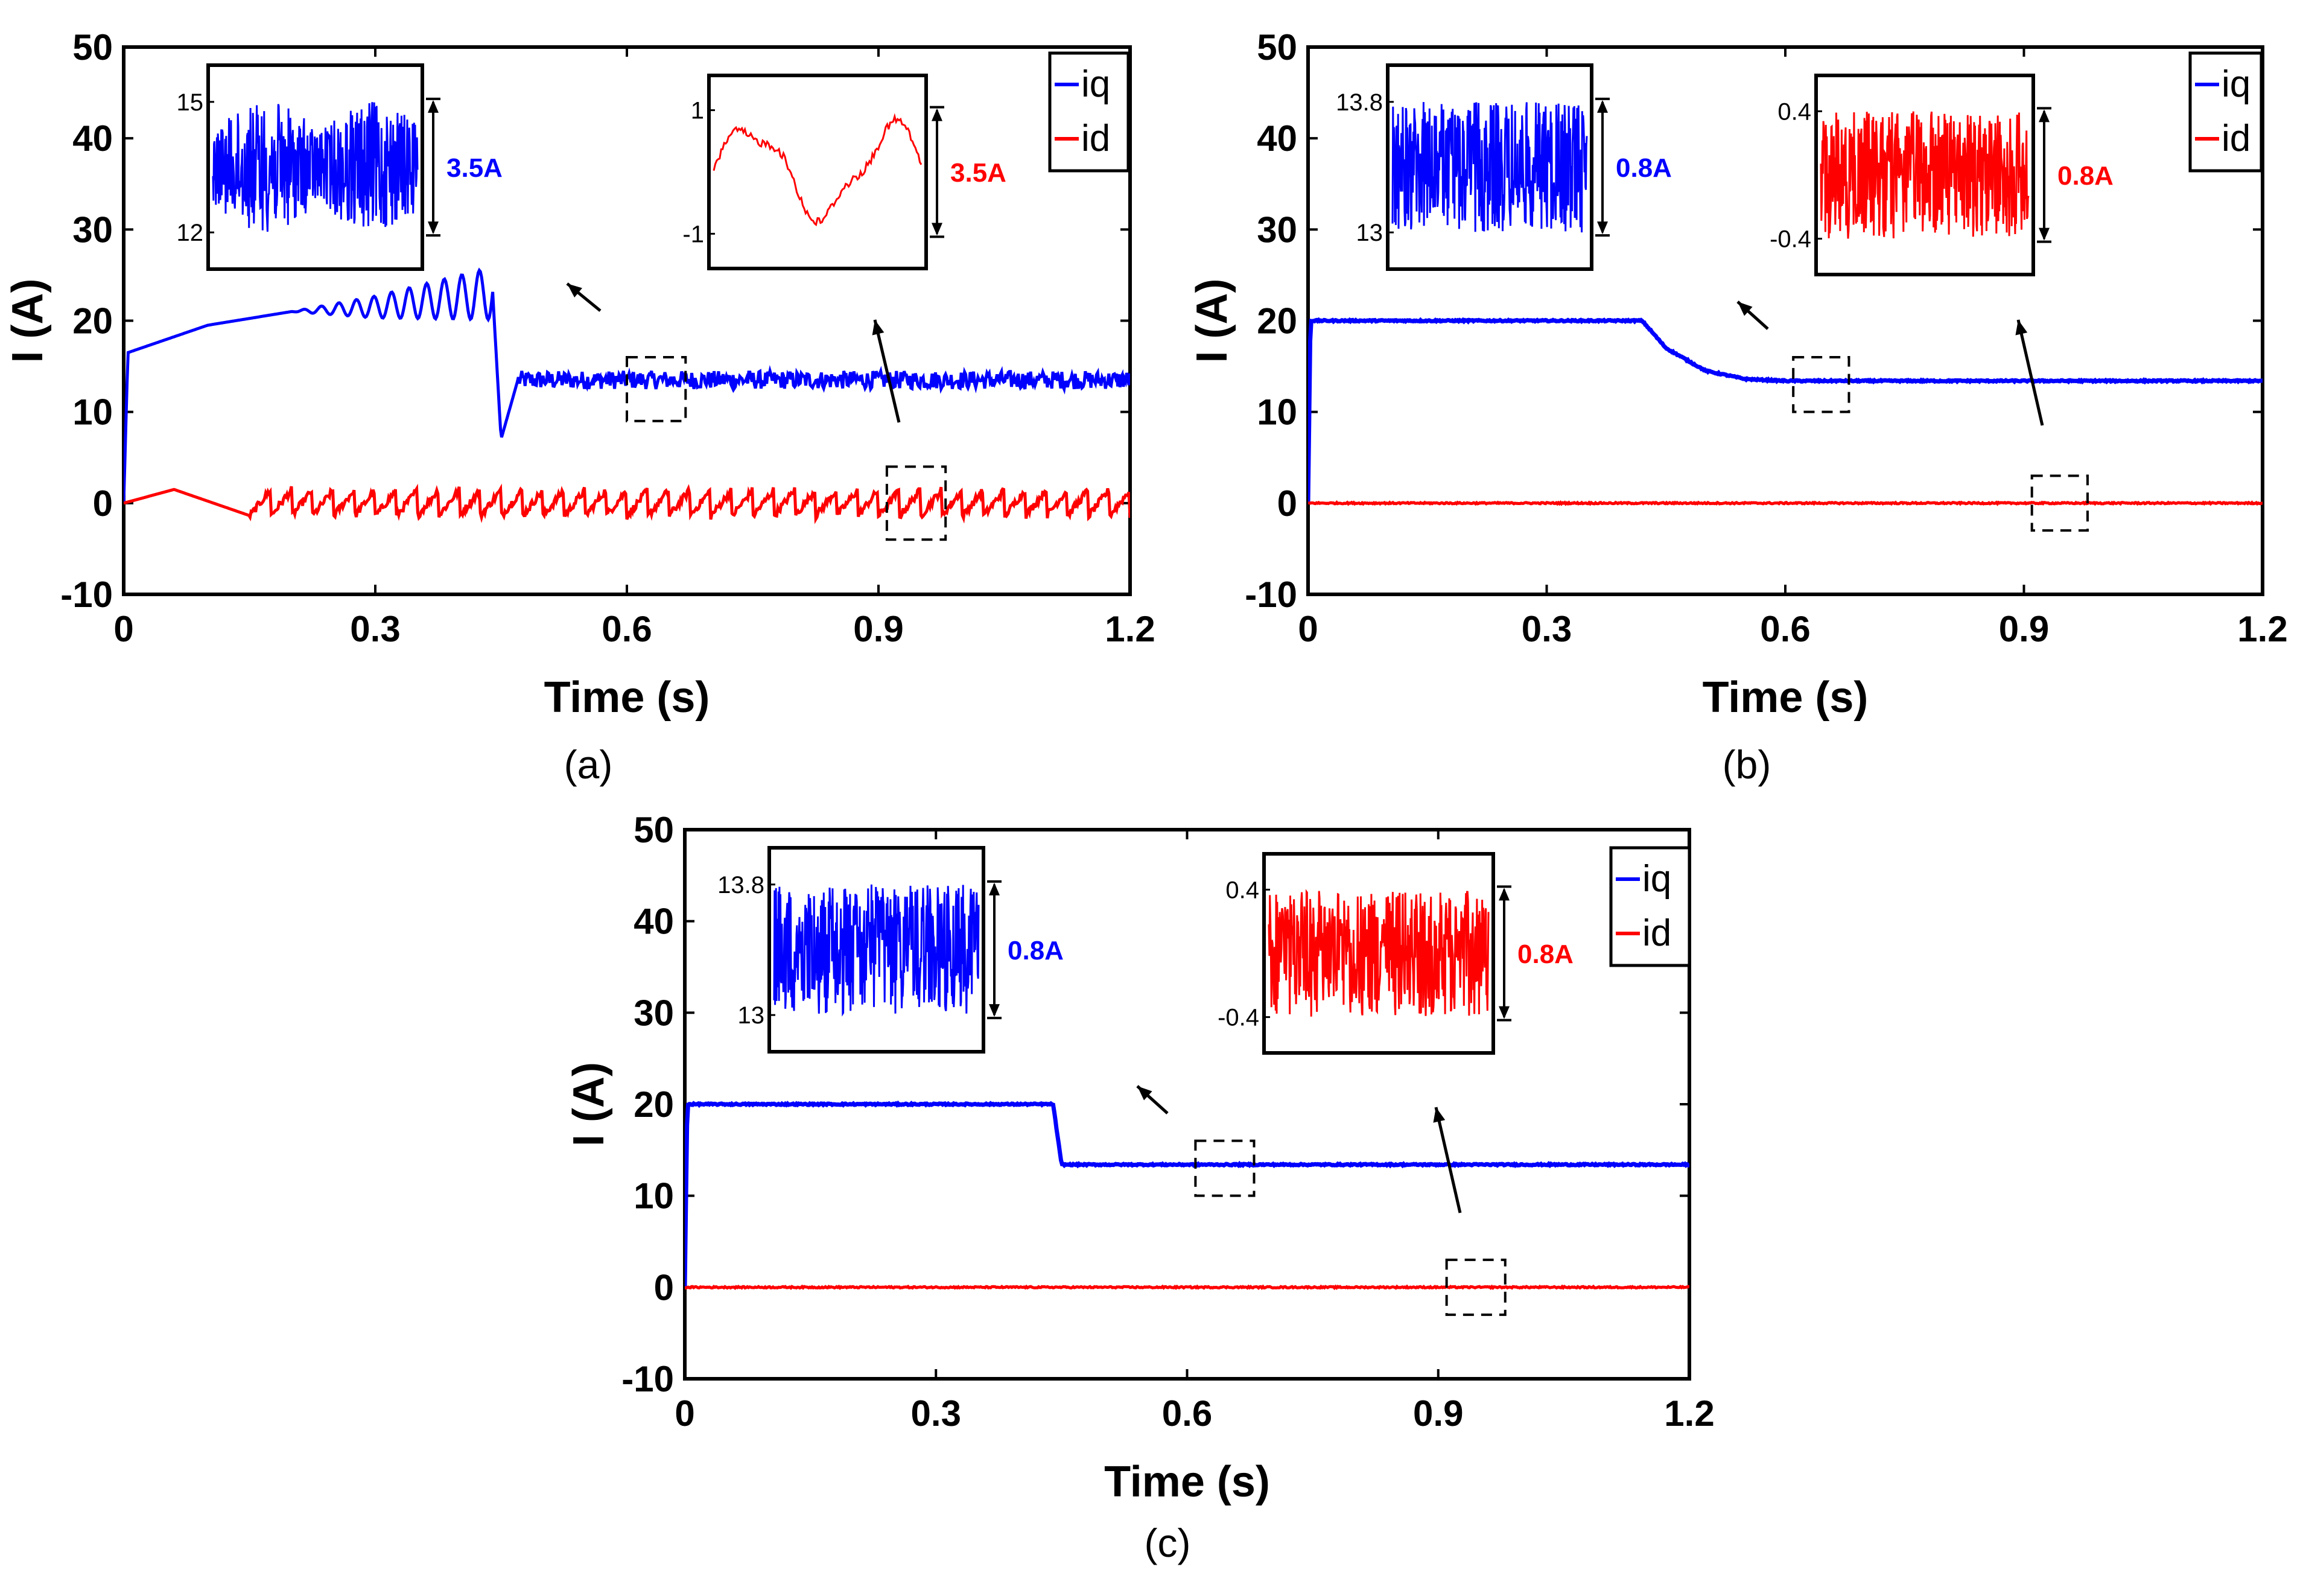 This screenshot has height=1596, width=2306. Describe the element at coordinates (2236, 84) in the screenshot. I see `legend-label-iq: iq` at that location.